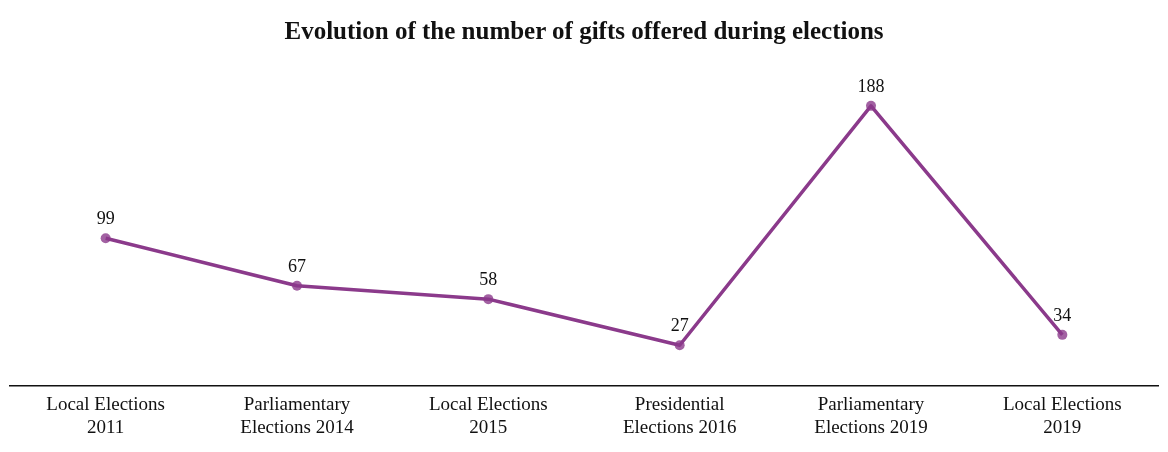 The width and height of the screenshot is (1168, 452). What do you see at coordinates (106, 414) in the screenshot?
I see `x-tick-label: Local Elections 2011` at bounding box center [106, 414].